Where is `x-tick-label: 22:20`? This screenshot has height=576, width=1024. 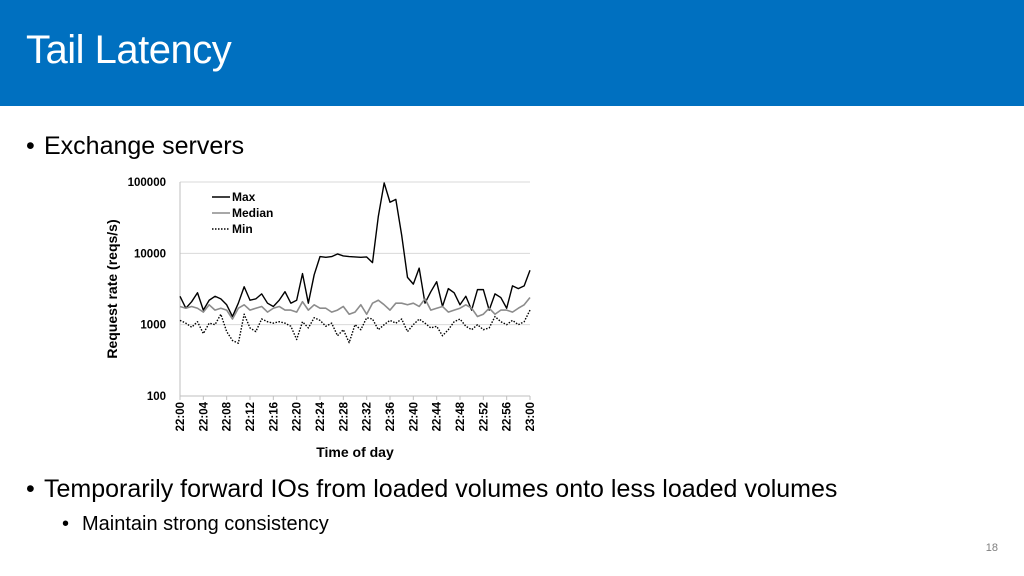 x-tick-label: 22:20 is located at coordinates (298, 416).